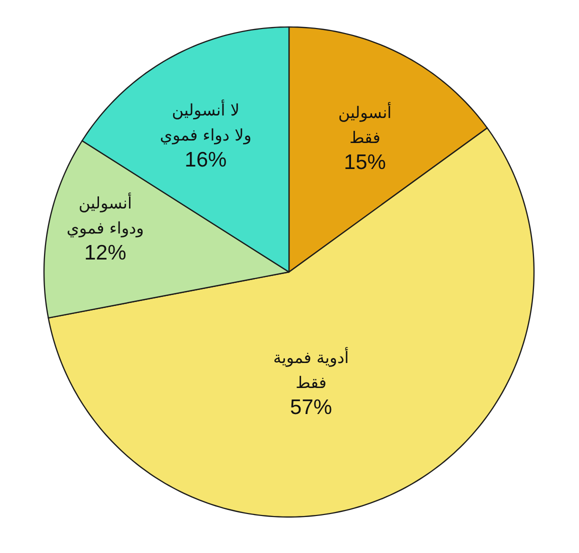 The width and height of the screenshot is (579, 553). What do you see at coordinates (105, 252) in the screenshot?
I see `data-label: 12%` at bounding box center [105, 252].